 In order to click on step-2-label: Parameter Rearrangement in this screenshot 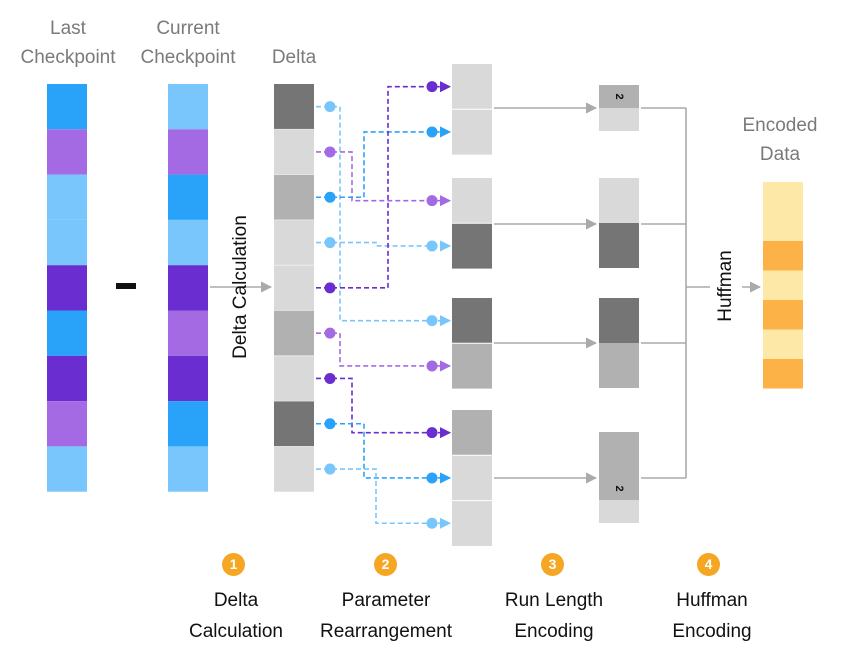, I will do `click(386, 616)`.